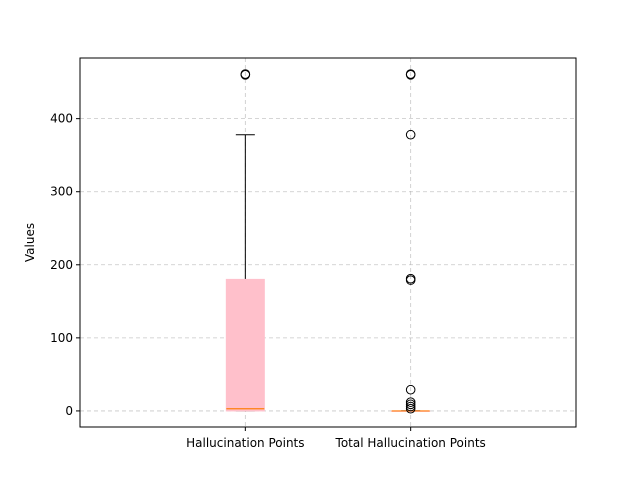 This screenshot has width=640, height=484. I want to click on y-axis-label: Values, so click(30, 242).